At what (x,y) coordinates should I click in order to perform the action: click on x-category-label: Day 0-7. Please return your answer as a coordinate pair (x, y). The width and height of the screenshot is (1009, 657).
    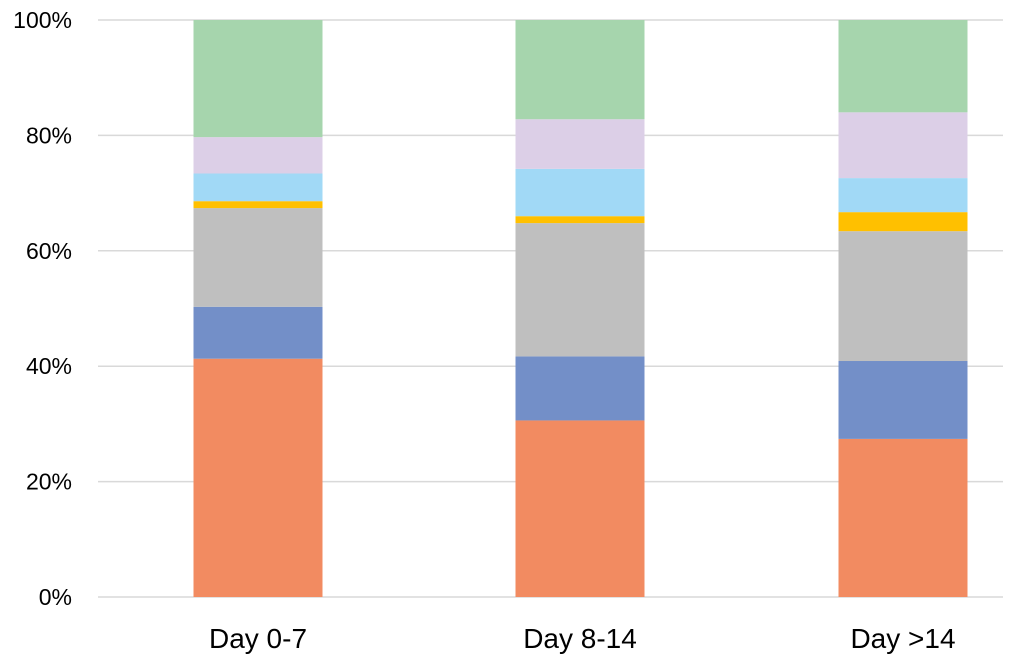
    Looking at the image, I should click on (258, 638).